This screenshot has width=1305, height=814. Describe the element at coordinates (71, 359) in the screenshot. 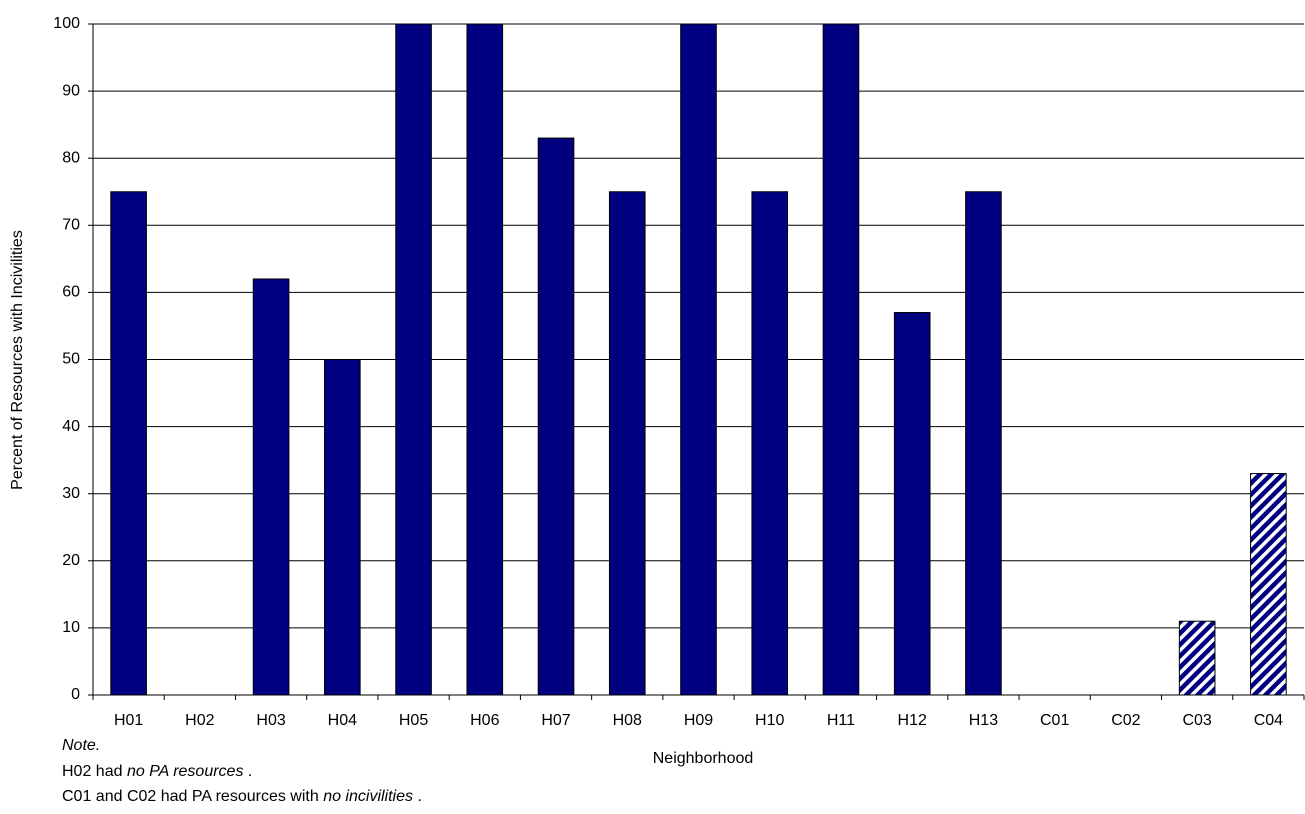

I see `y-tick-label: 50` at that location.